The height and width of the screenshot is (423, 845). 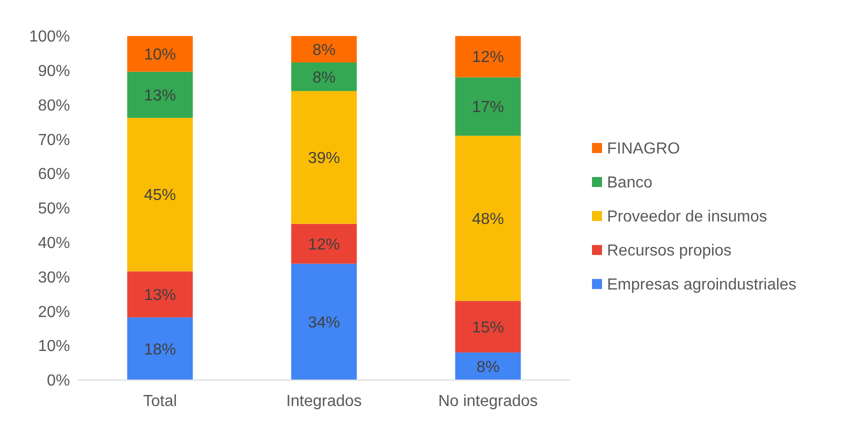 I want to click on y-tick-label: 70%, so click(x=54, y=140).